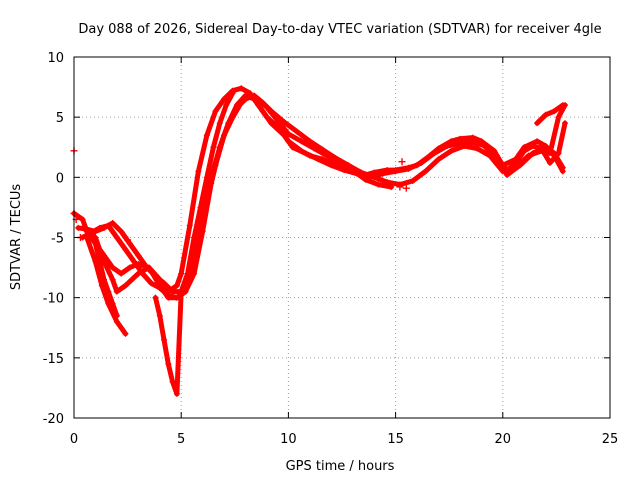 Image resolution: width=640 pixels, height=480 pixels. I want to click on y-tick-label: -15, so click(53, 359).